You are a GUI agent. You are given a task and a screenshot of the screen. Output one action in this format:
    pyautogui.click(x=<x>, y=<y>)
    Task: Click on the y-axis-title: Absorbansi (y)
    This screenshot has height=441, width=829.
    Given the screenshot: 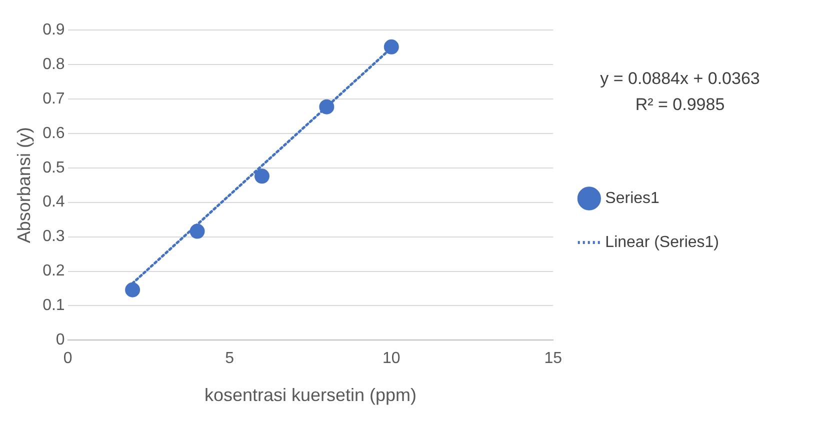 What is the action you would take?
    pyautogui.click(x=24, y=185)
    